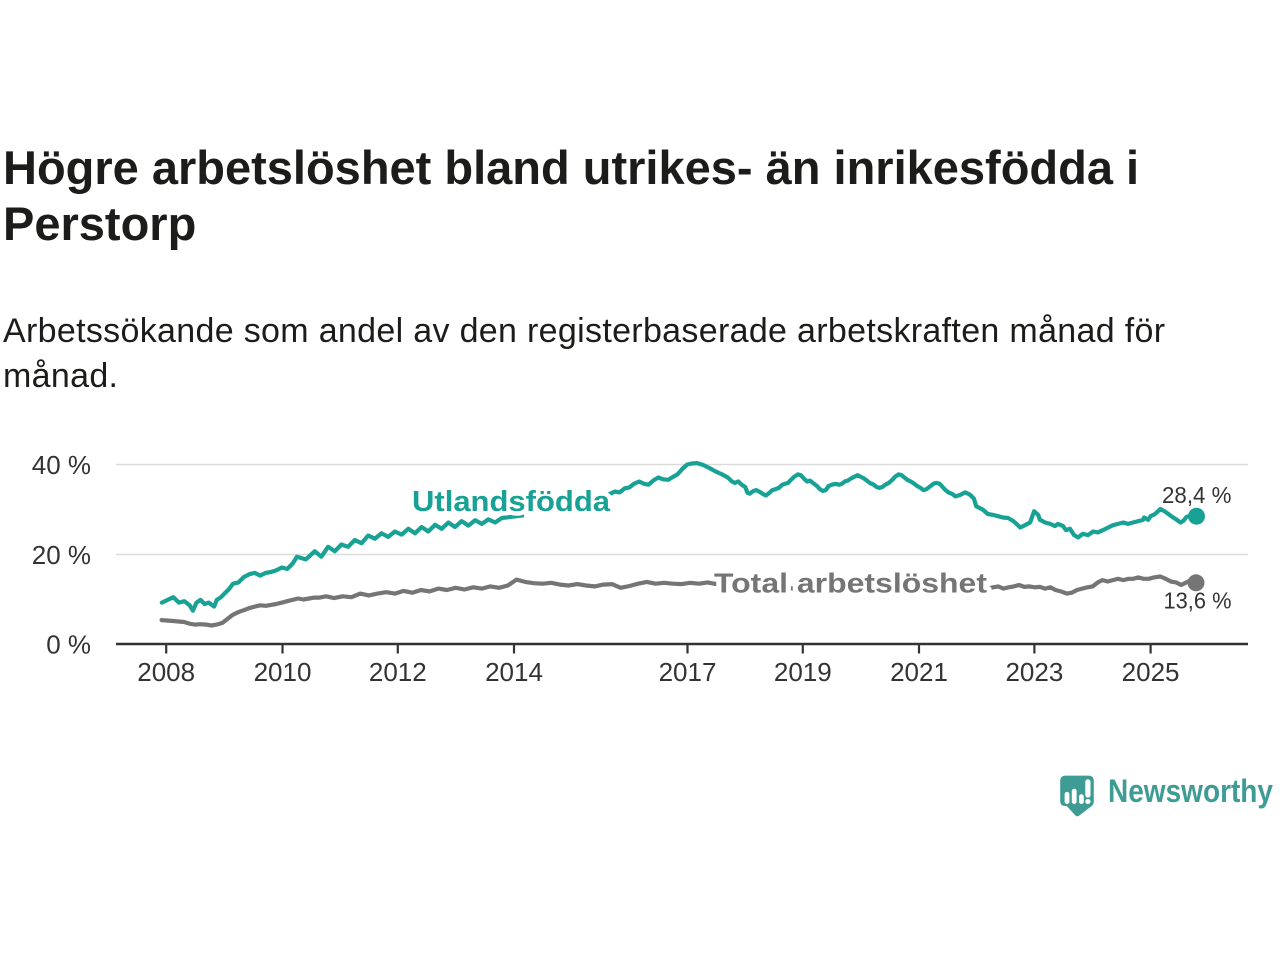 This screenshot has height=960, width=1280. I want to click on svg-text: 2017, so click(688, 672).